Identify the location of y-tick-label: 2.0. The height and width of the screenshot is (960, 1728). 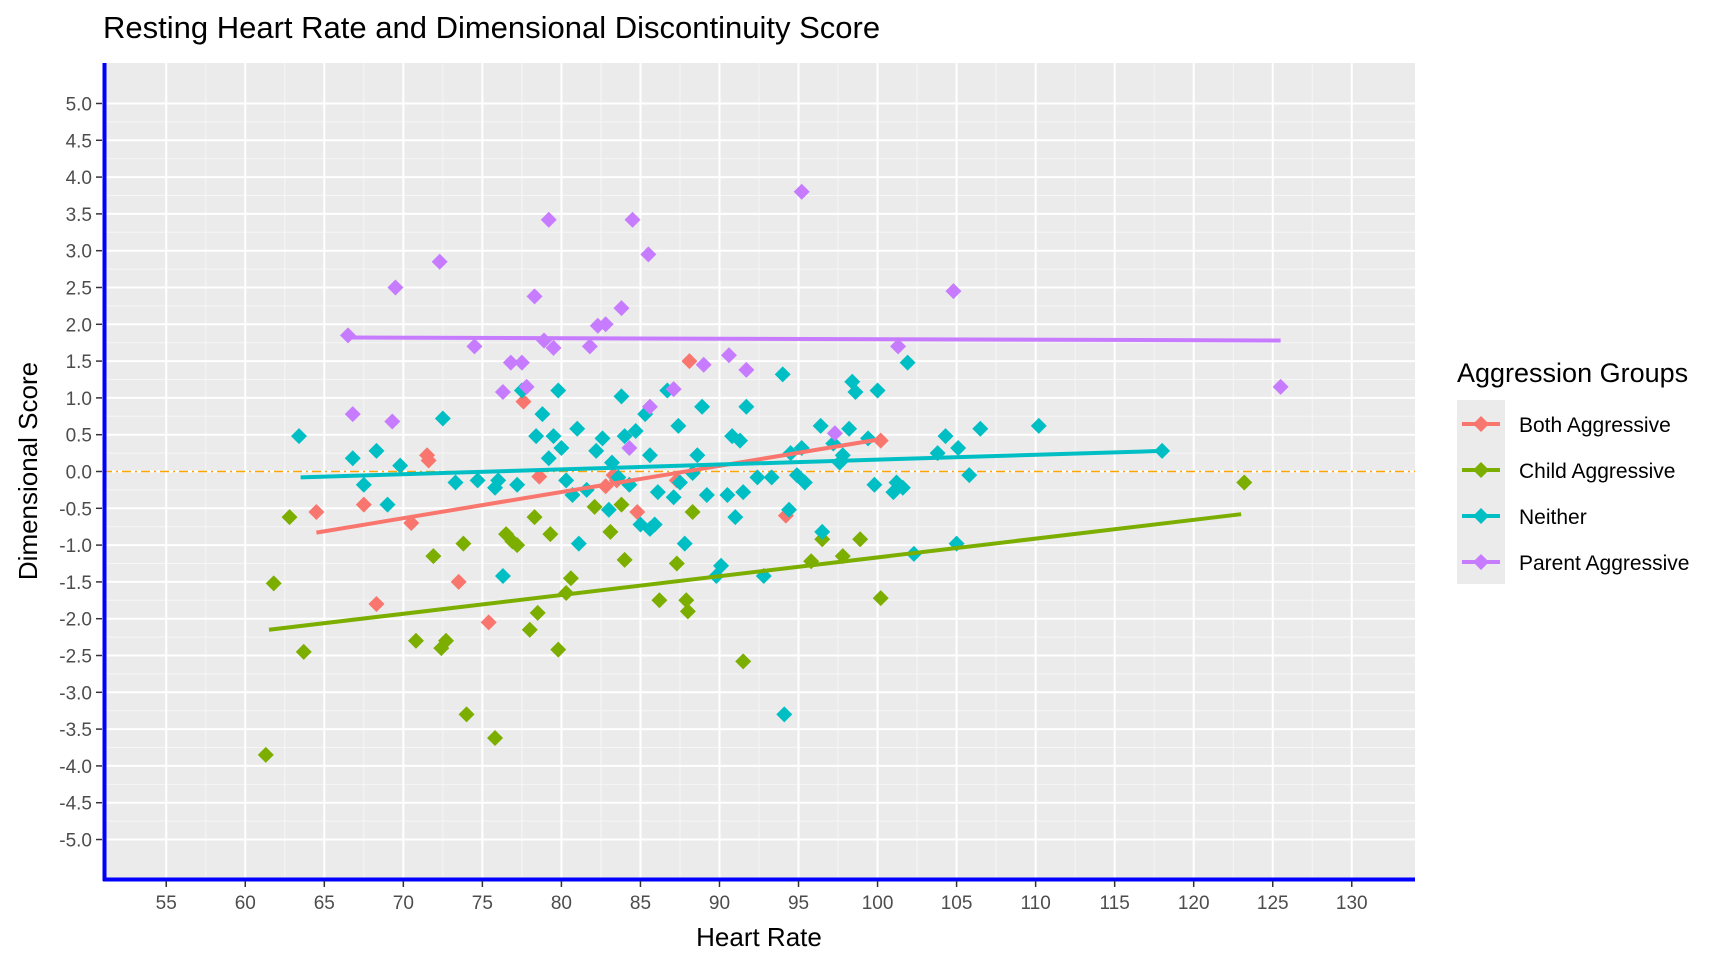
(79, 325).